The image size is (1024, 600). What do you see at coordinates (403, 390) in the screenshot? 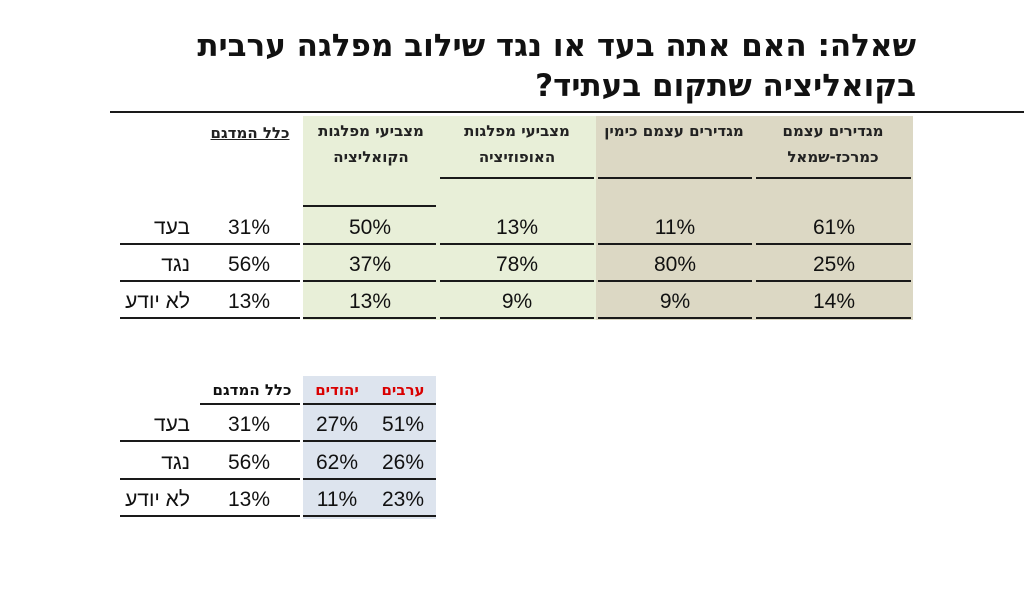
I see `column-header-arabs: ערבים` at bounding box center [403, 390].